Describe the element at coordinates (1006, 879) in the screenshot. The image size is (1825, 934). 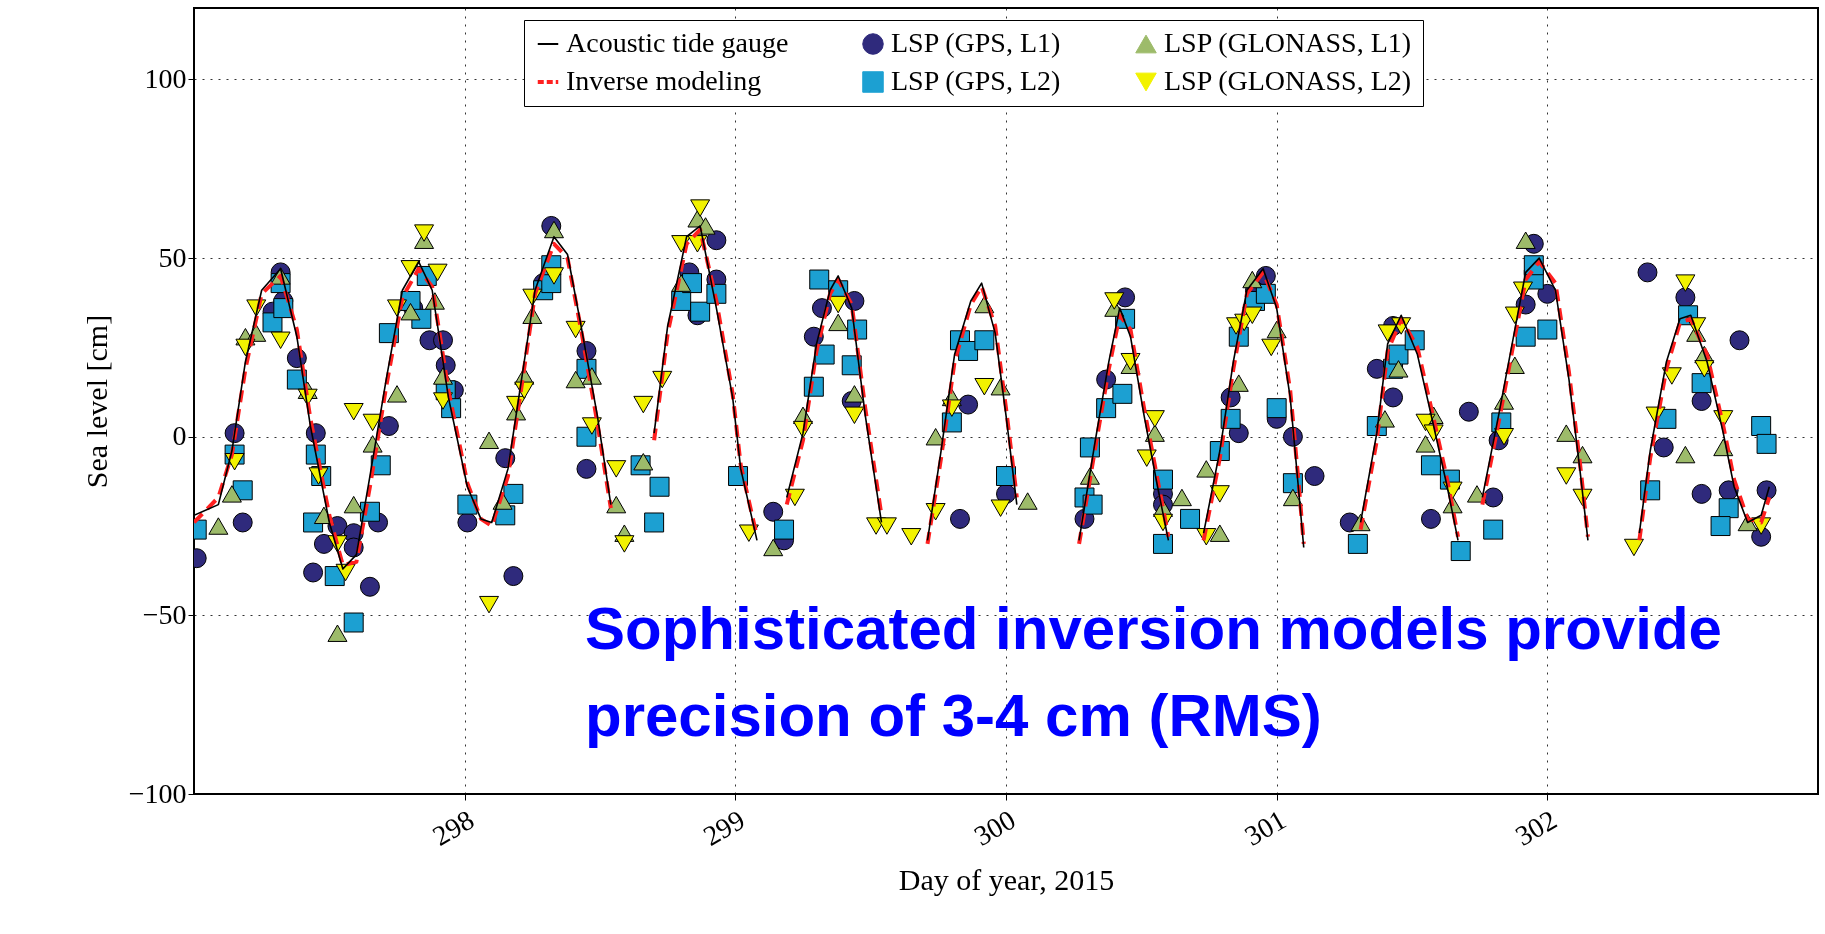
I see `x-axis-title: Day of year, 2015` at that location.